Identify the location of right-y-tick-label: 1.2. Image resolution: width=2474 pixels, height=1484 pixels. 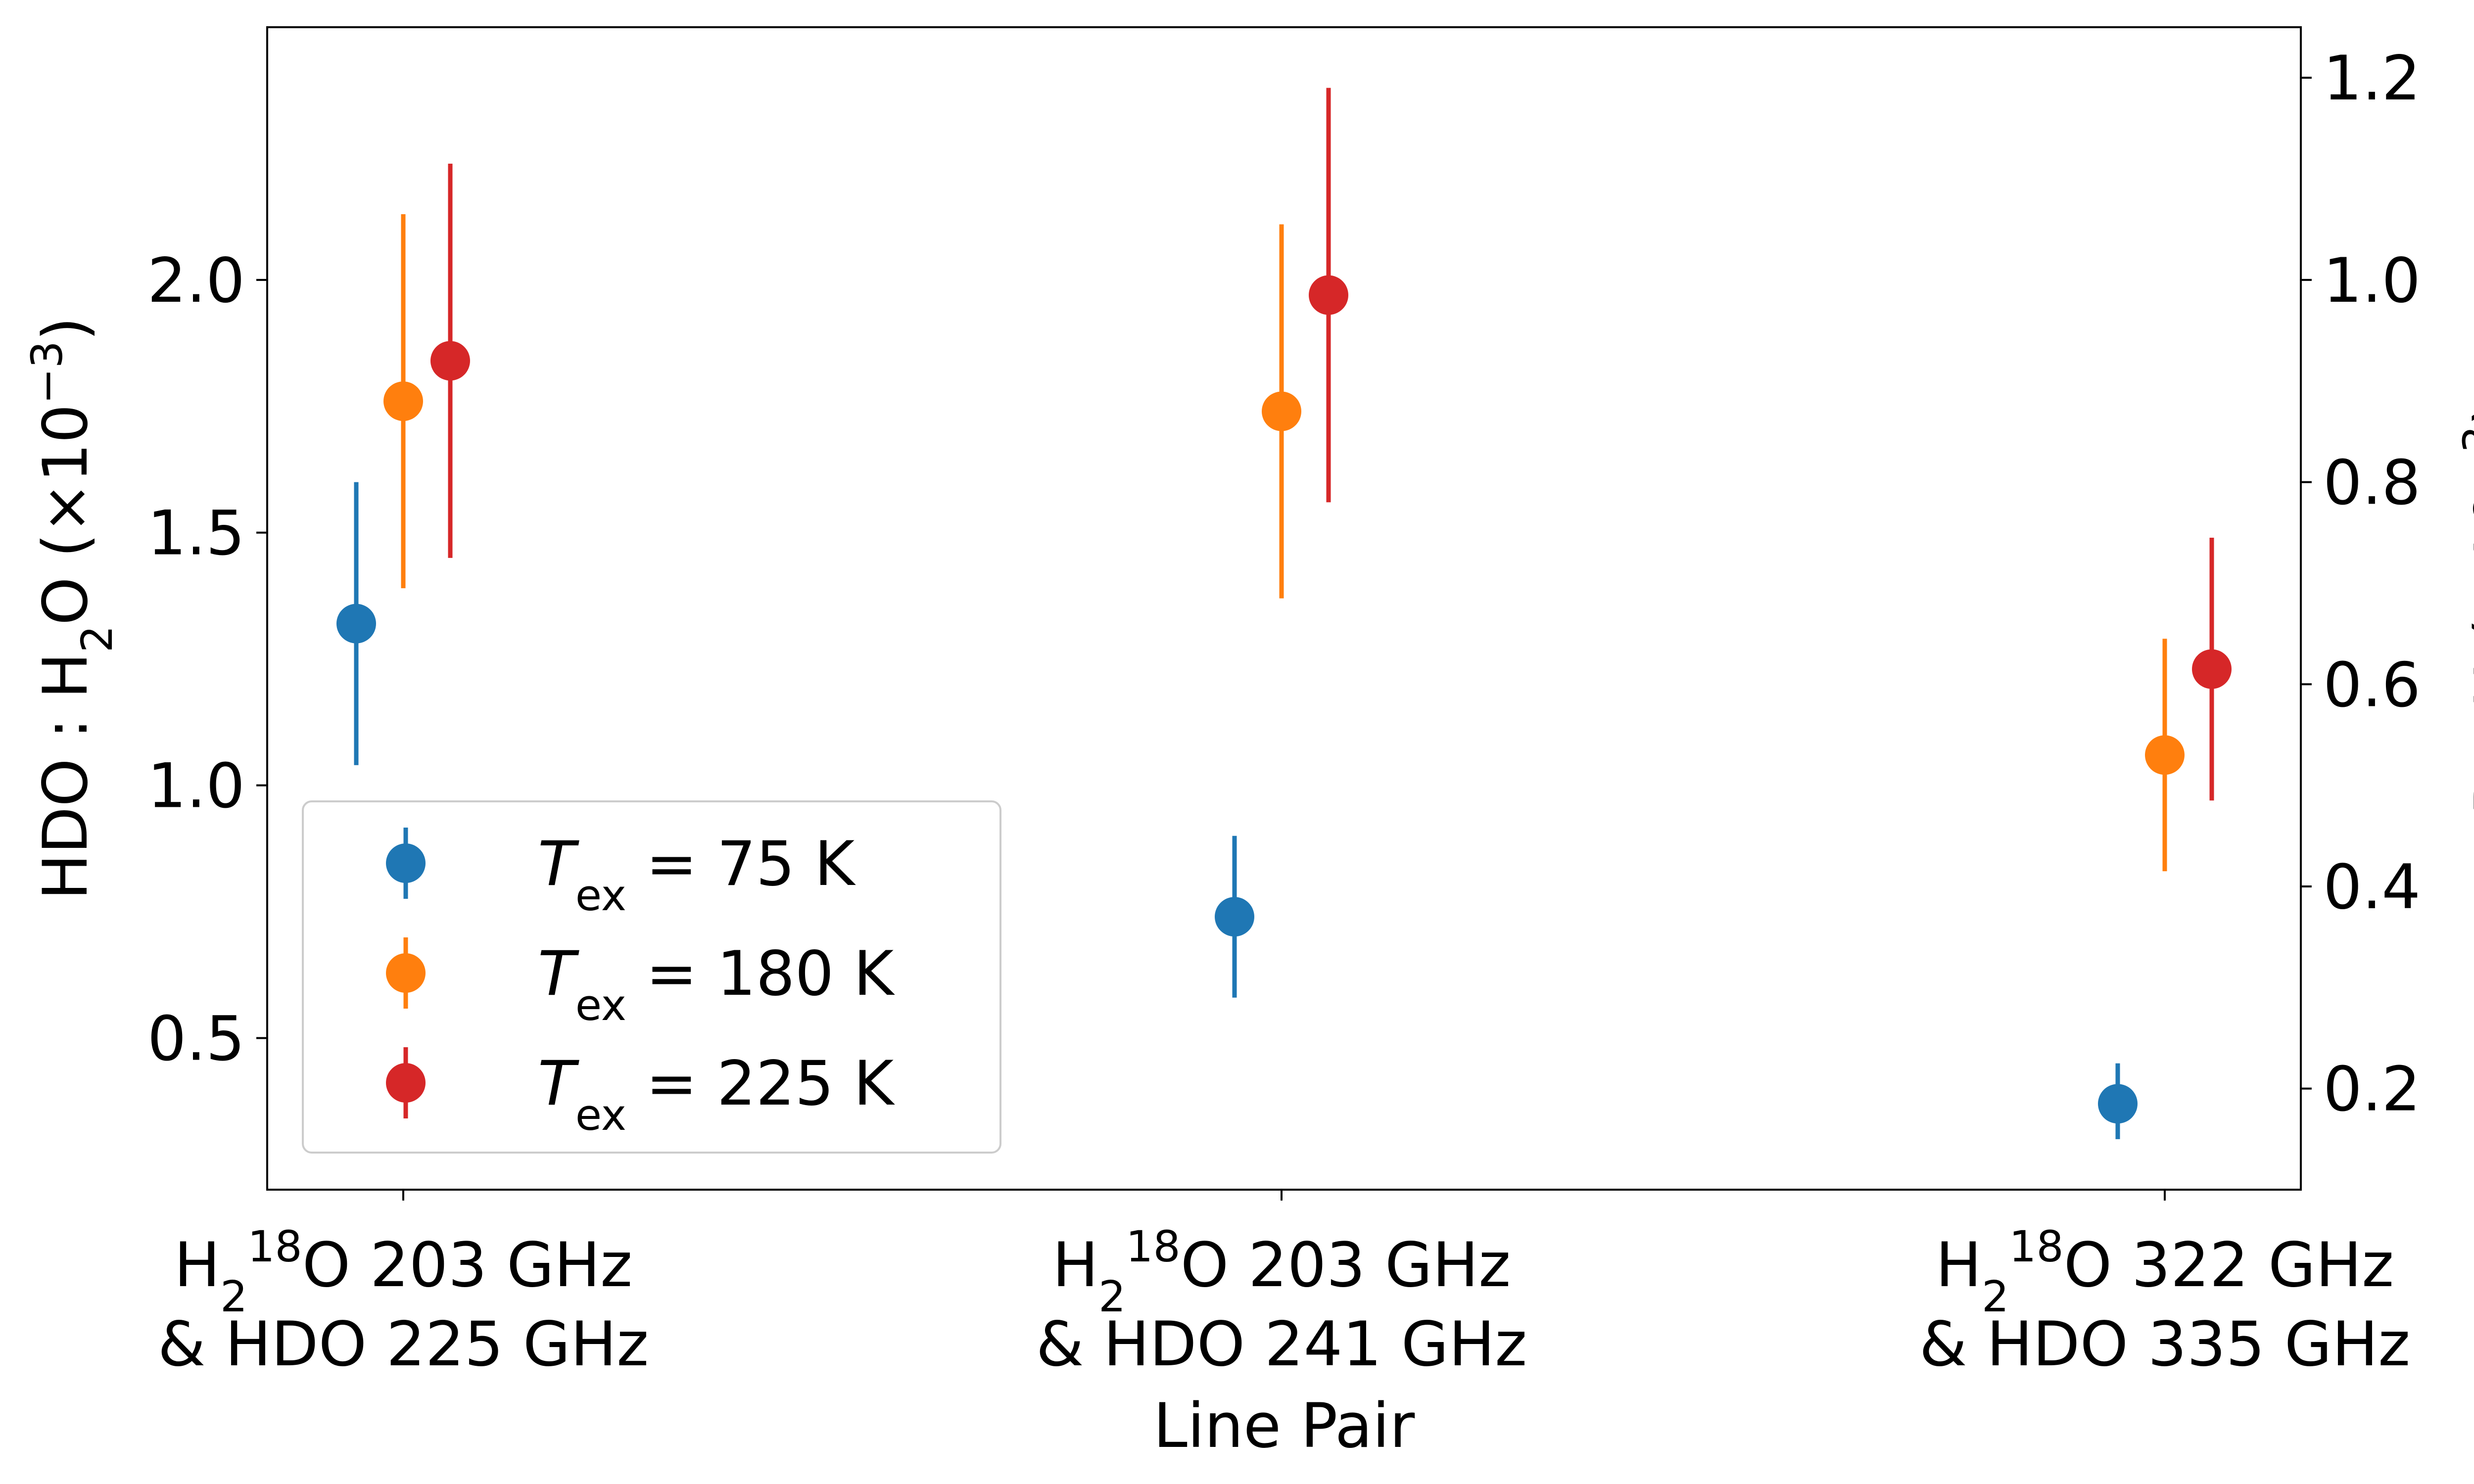
(2372, 78).